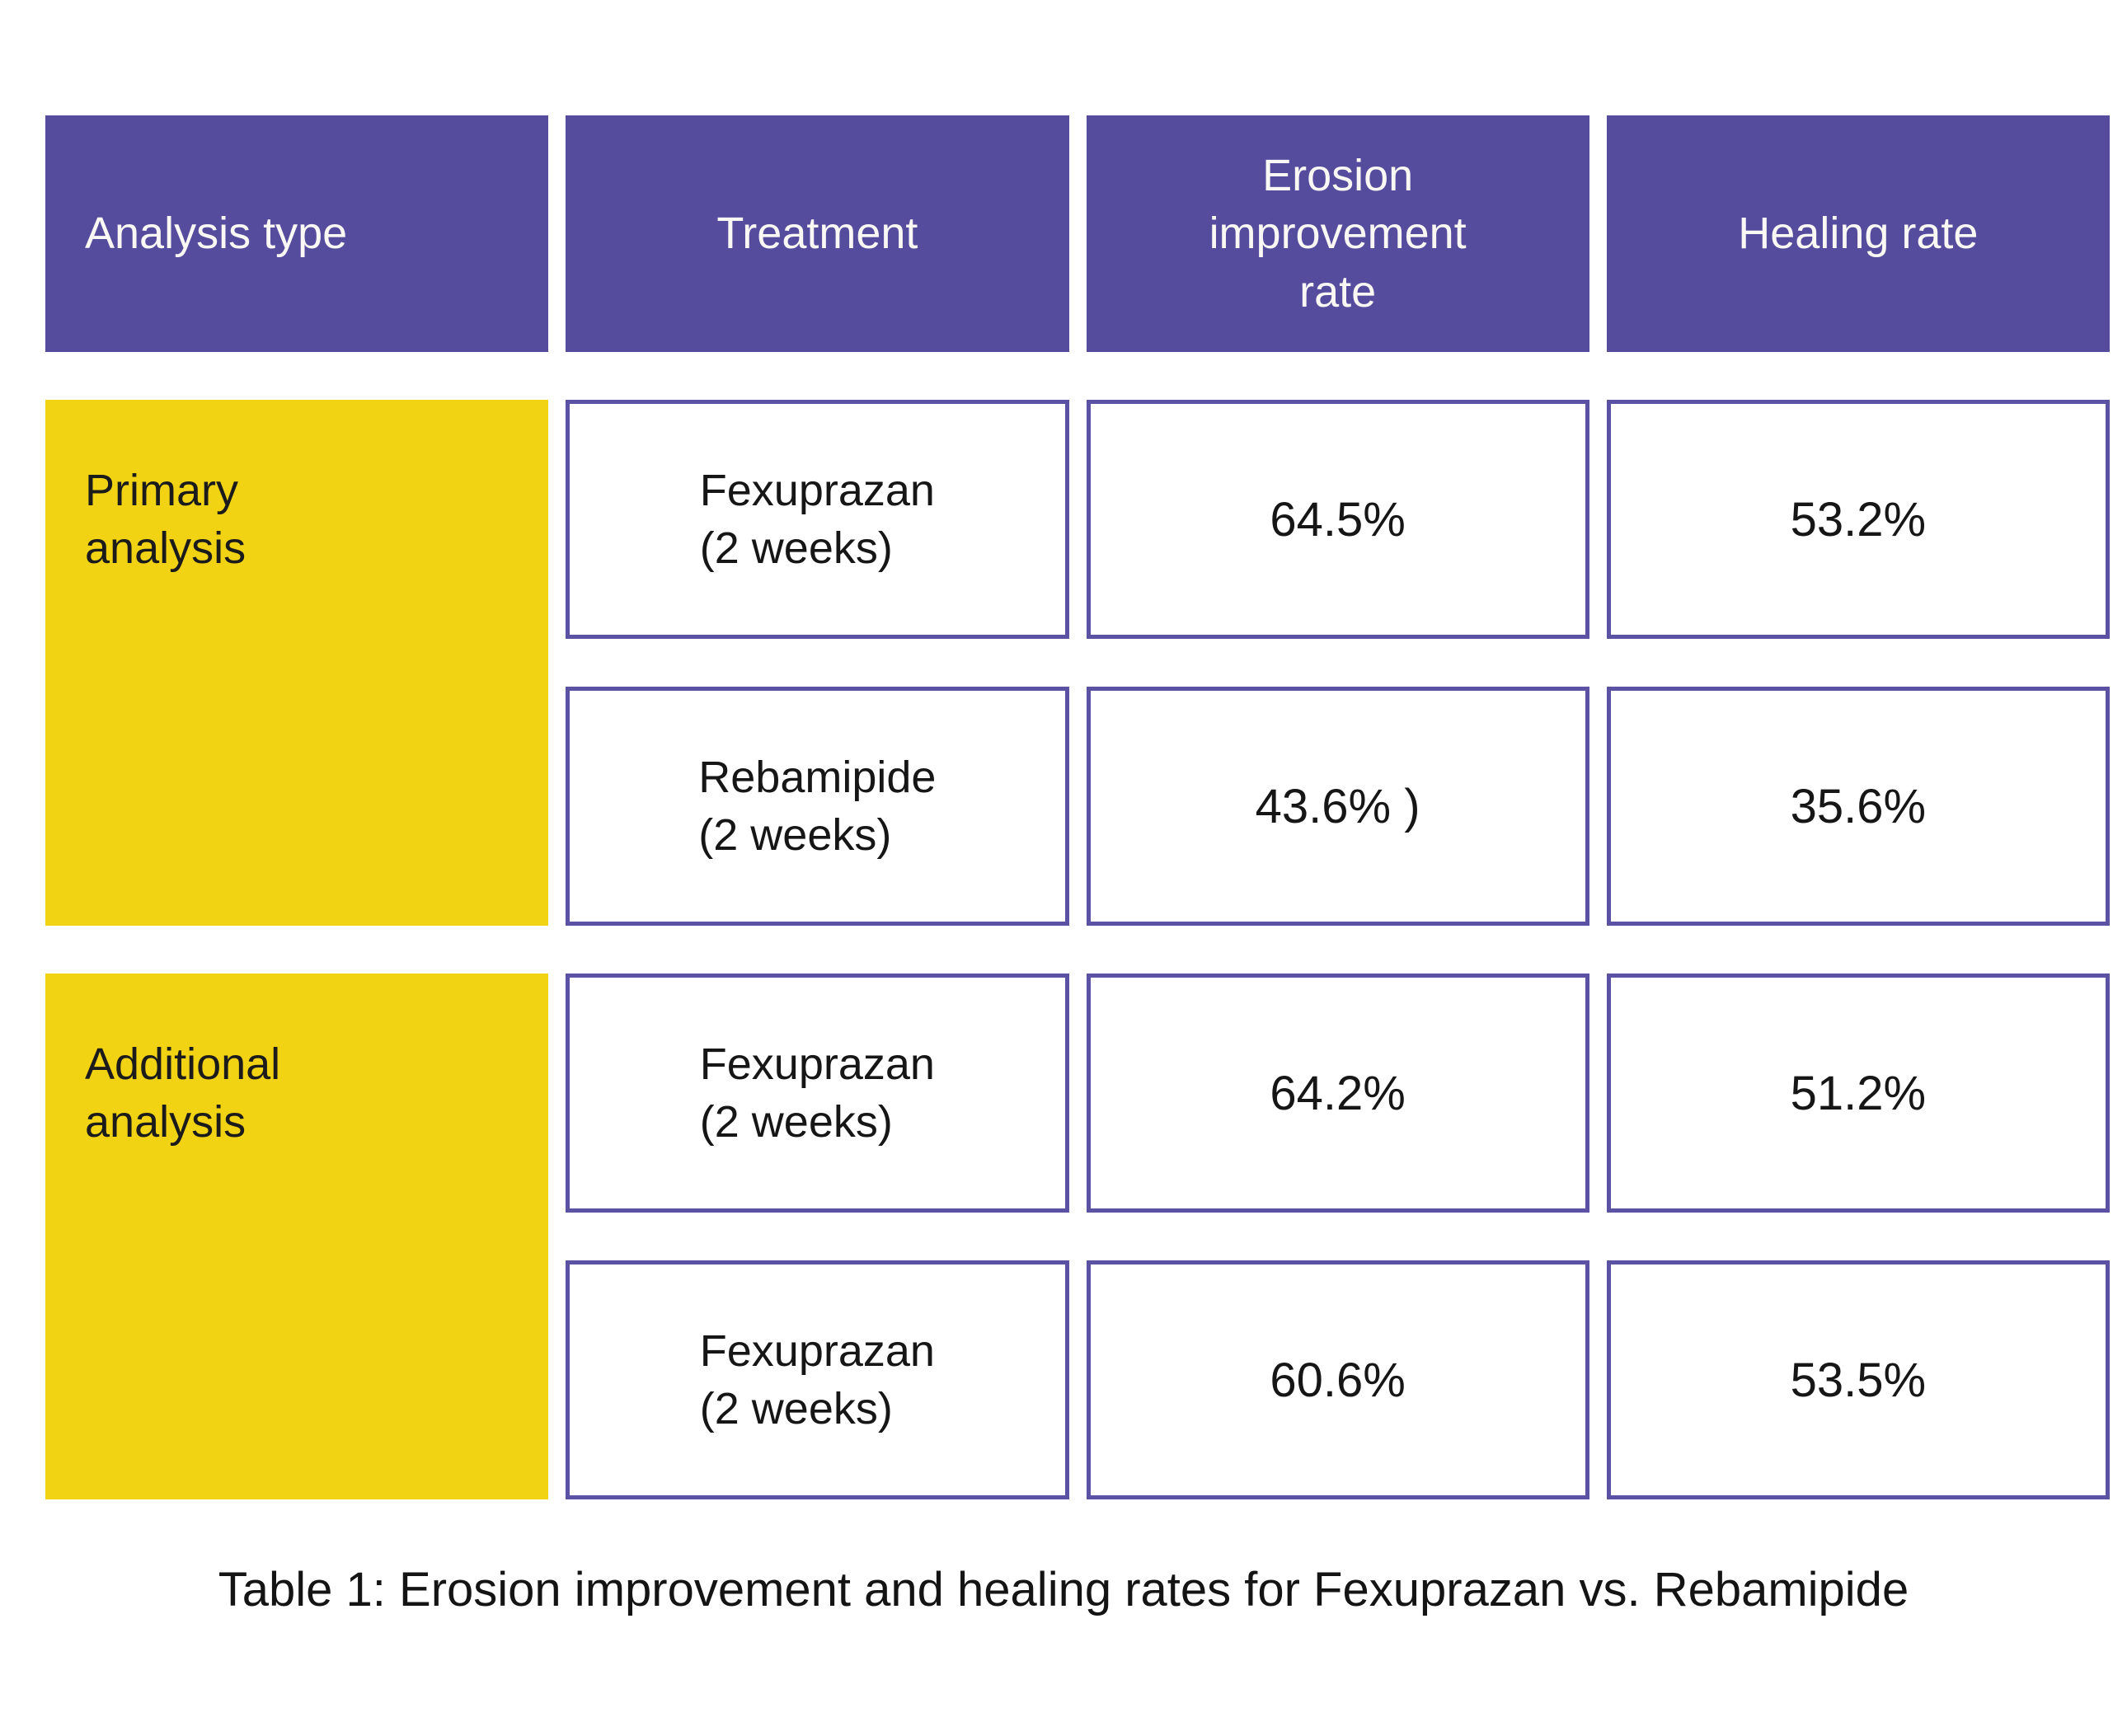 This screenshot has height=1736, width=2127. I want to click on row-group-label: Primary analysis, so click(166, 519).